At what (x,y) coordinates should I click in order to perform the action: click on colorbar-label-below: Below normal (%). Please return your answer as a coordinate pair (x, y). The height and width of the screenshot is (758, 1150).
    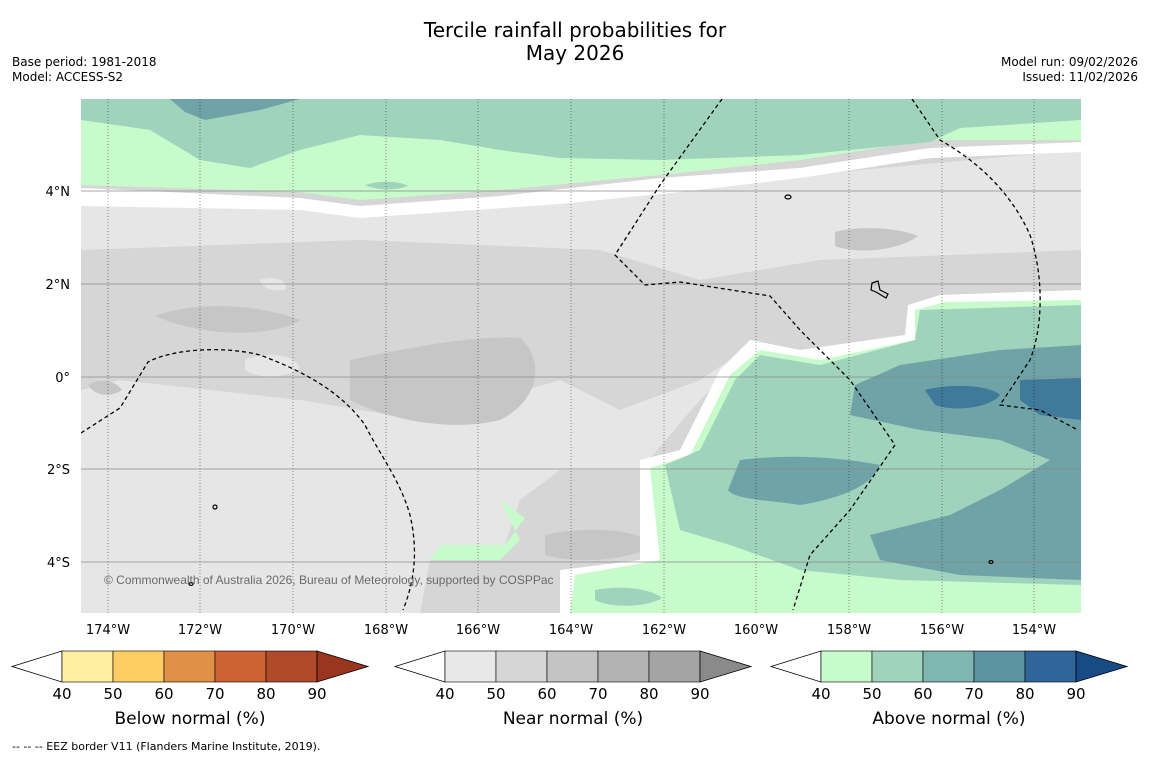
    Looking at the image, I should click on (190, 719).